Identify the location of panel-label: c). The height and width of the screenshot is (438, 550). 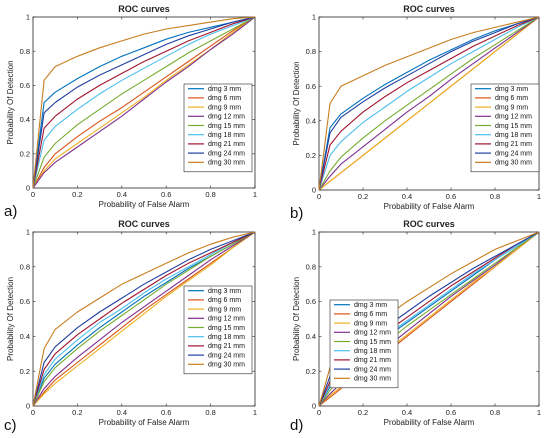
(10, 425).